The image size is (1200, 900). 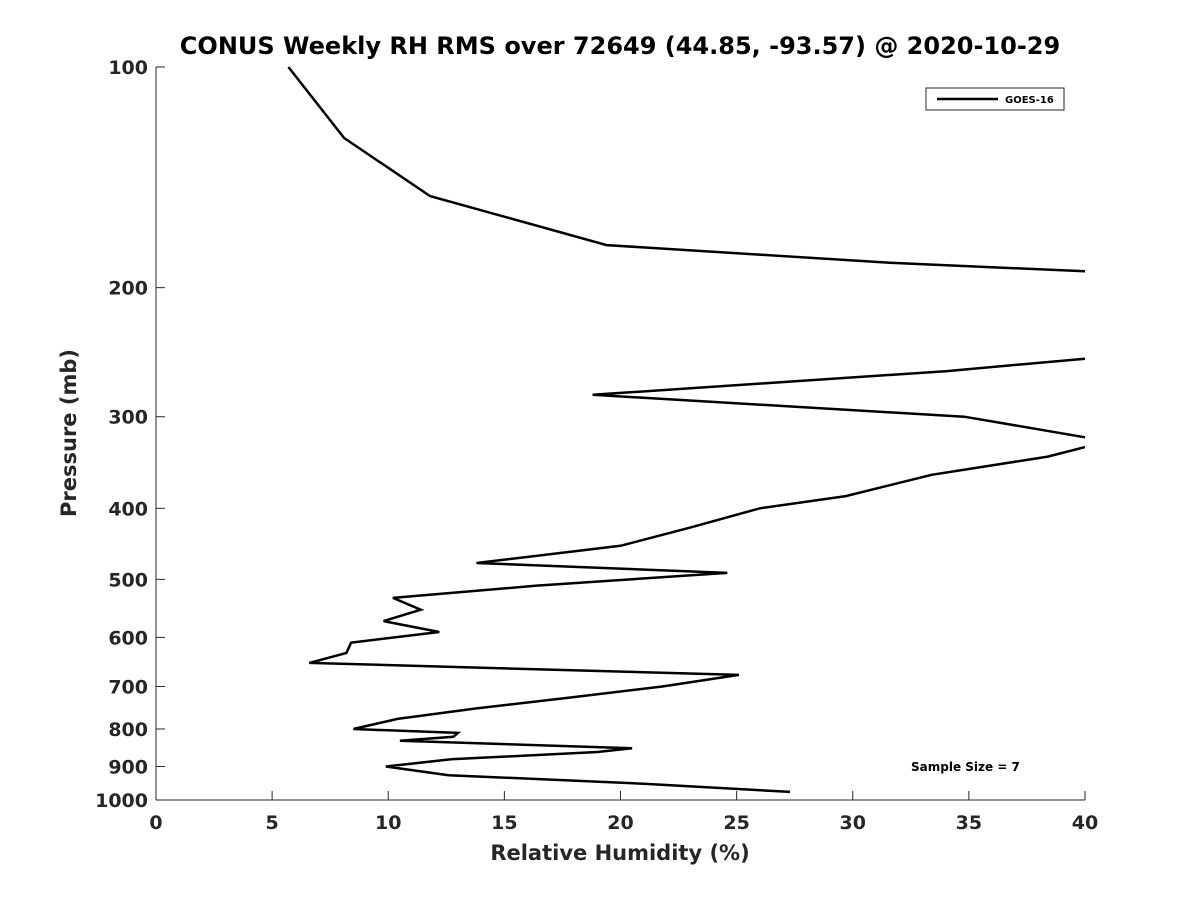 I want to click on x-ticks: 0 5 10 15 20 25 30 35 40, so click(x=623, y=812).